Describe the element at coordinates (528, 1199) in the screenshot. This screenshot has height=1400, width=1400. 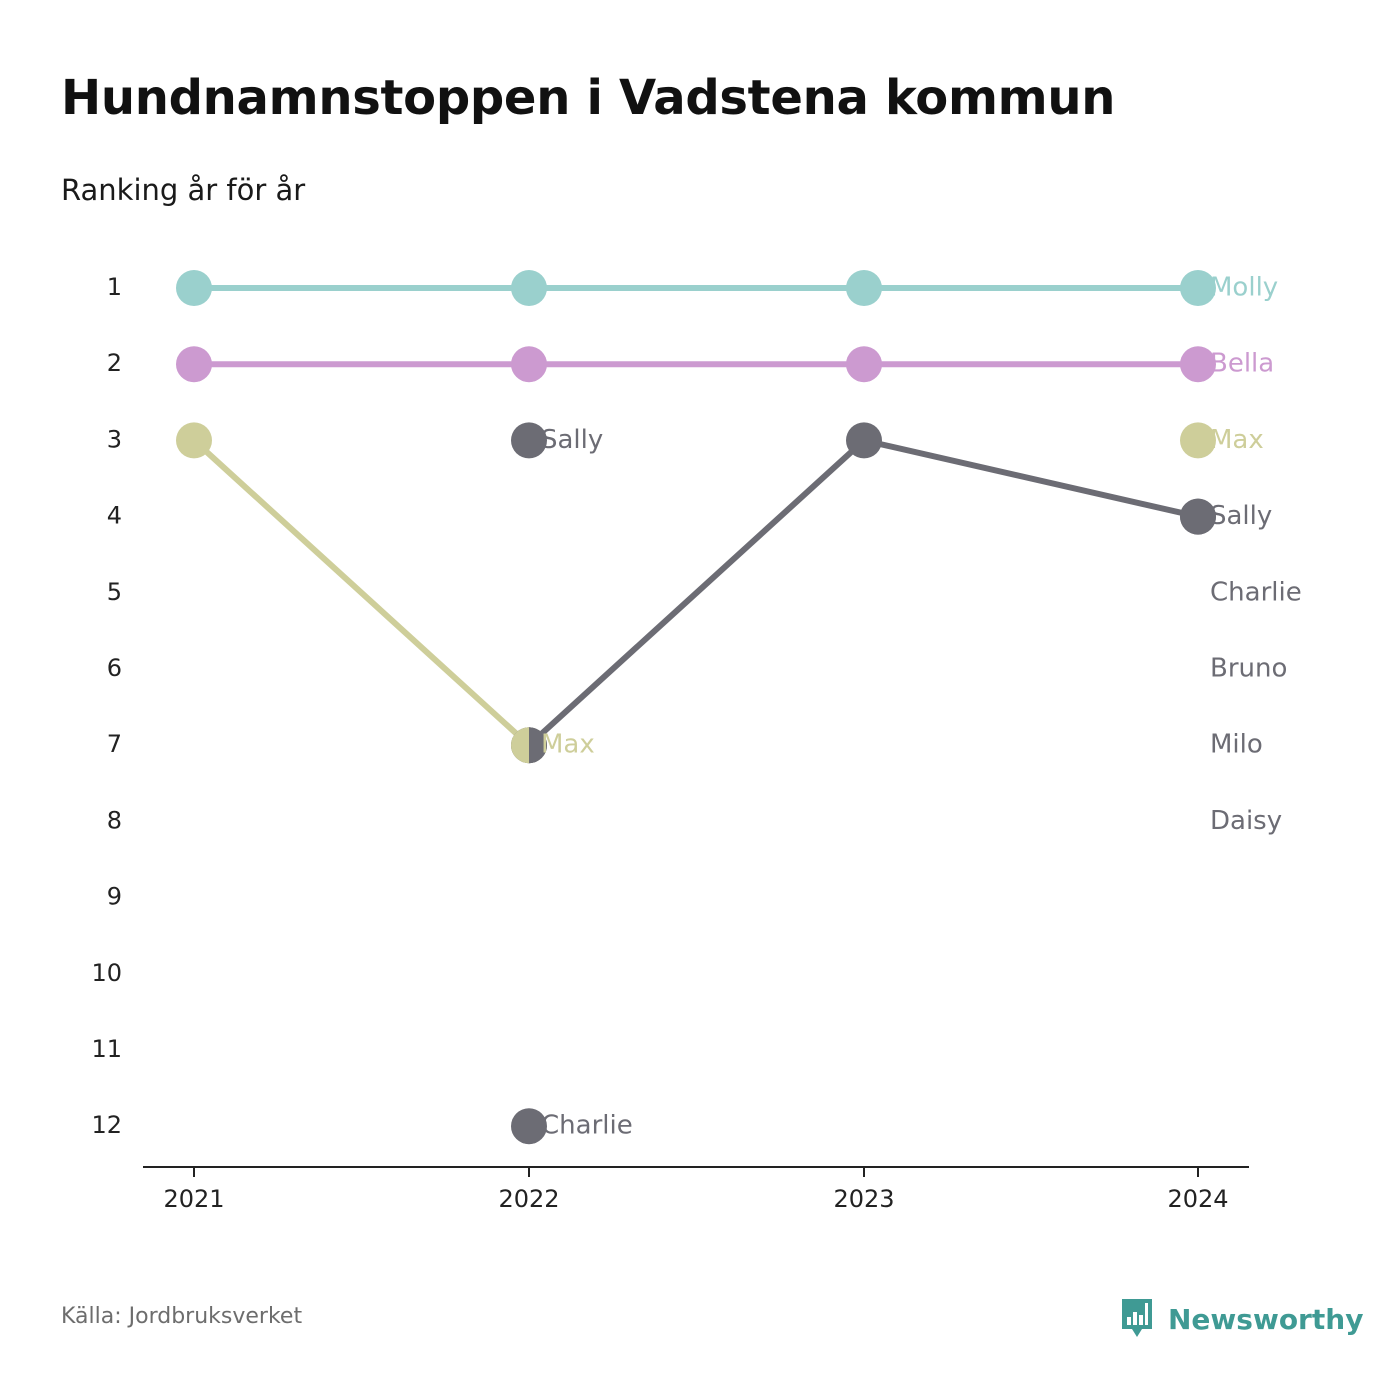
I see `x-tick-label: 2022` at that location.